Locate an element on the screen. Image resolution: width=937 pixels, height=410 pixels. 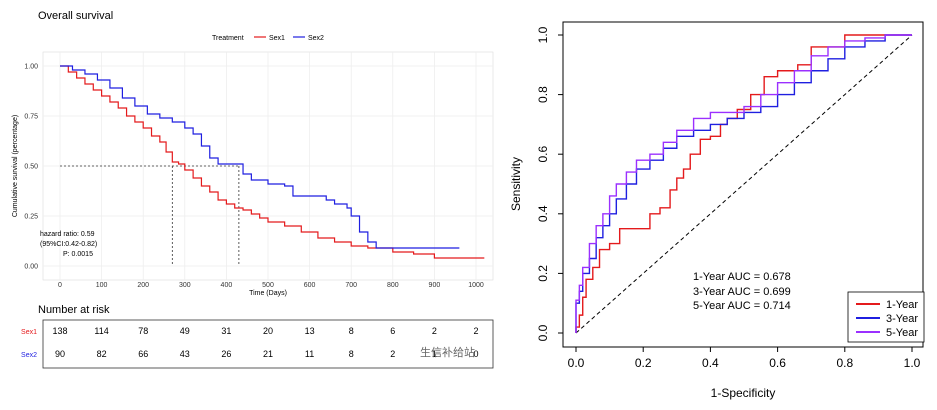
roc-auc-3year: 3-Year AUC = 0.699 is located at coordinates (742, 292).